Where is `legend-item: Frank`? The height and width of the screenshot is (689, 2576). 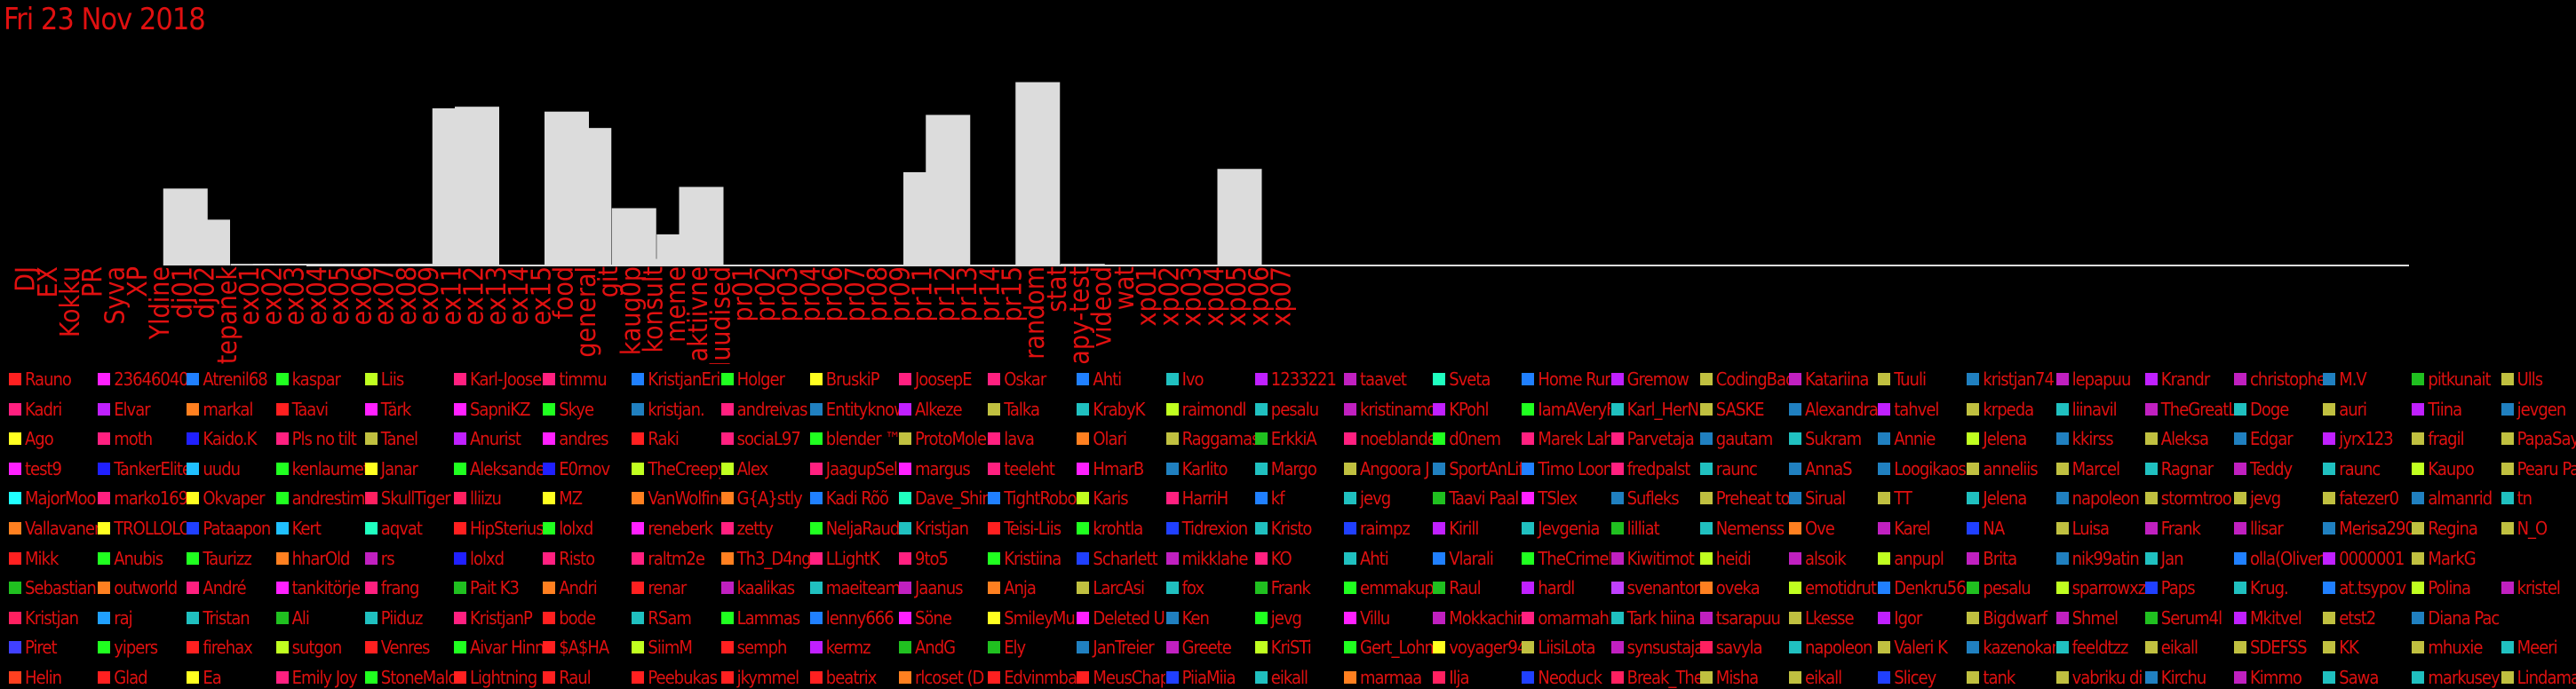 legend-item: Frank is located at coordinates (2189, 527).